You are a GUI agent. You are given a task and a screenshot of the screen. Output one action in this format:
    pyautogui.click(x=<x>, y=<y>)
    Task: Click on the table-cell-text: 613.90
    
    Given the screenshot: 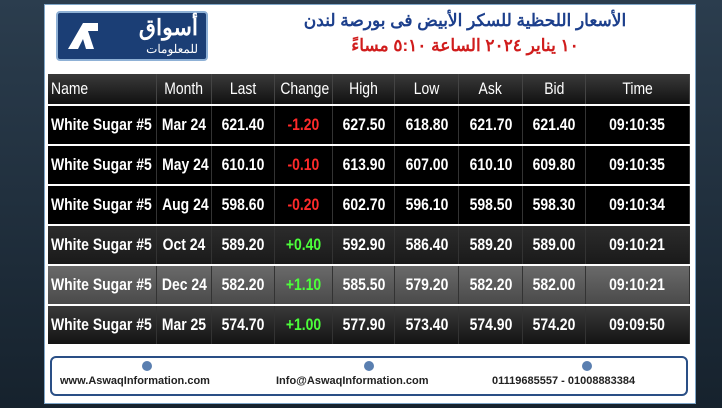 What is the action you would take?
    pyautogui.click(x=363, y=164)
    